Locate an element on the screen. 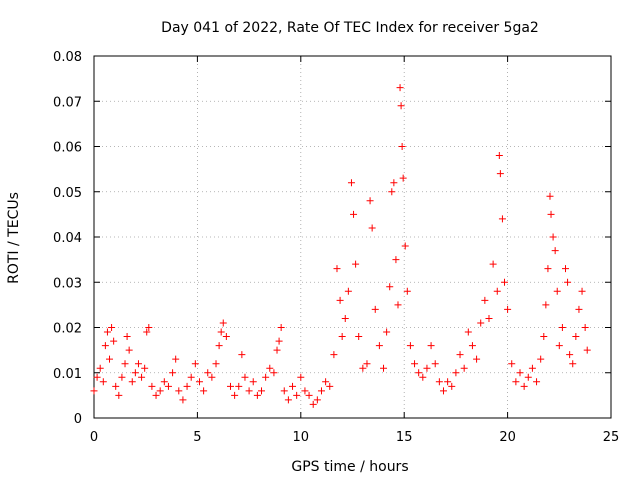 This screenshot has height=480, width=640. y-tick-label: 0.08 is located at coordinates (67, 57).